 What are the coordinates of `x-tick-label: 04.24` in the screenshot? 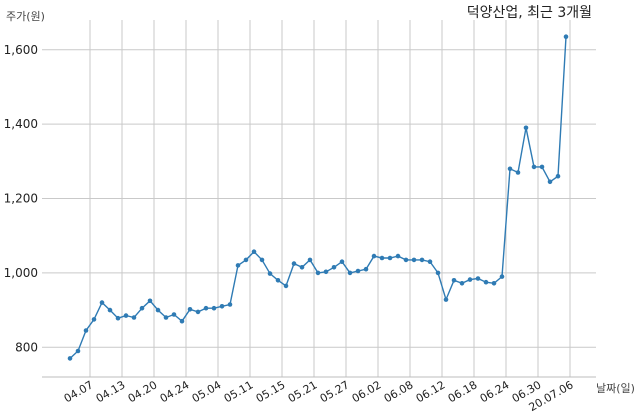 It's located at (175, 391).